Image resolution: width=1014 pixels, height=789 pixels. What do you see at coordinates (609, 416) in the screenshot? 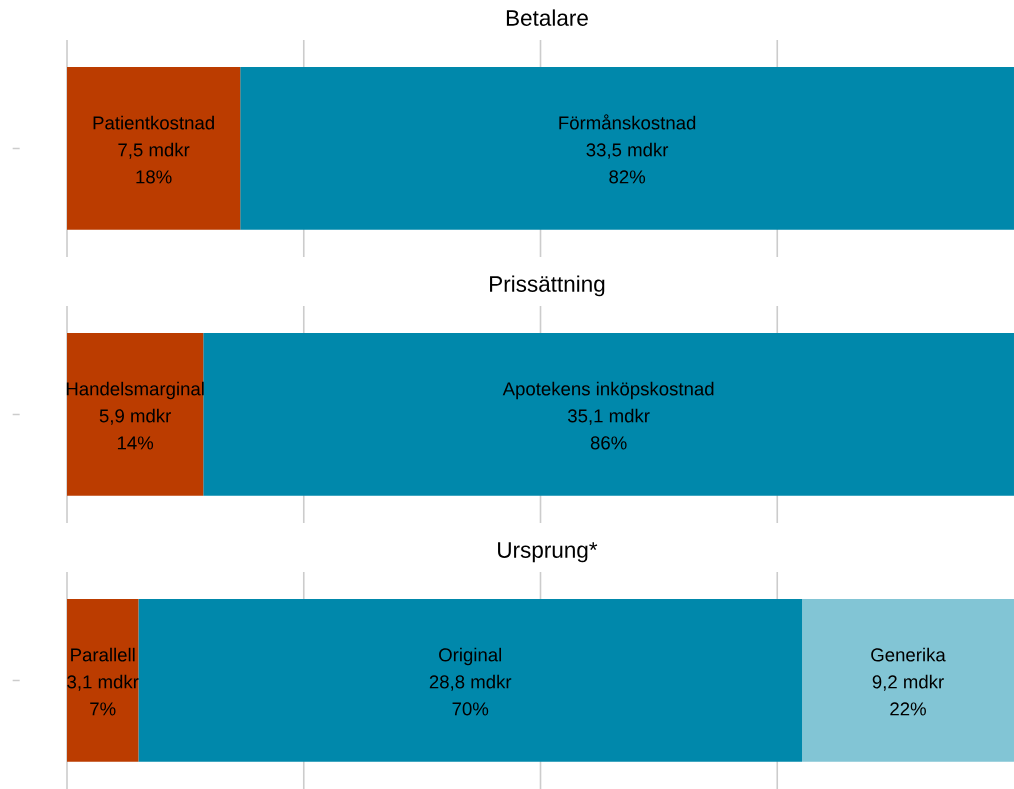
I see `data-label: 35,1 mdkr` at bounding box center [609, 416].